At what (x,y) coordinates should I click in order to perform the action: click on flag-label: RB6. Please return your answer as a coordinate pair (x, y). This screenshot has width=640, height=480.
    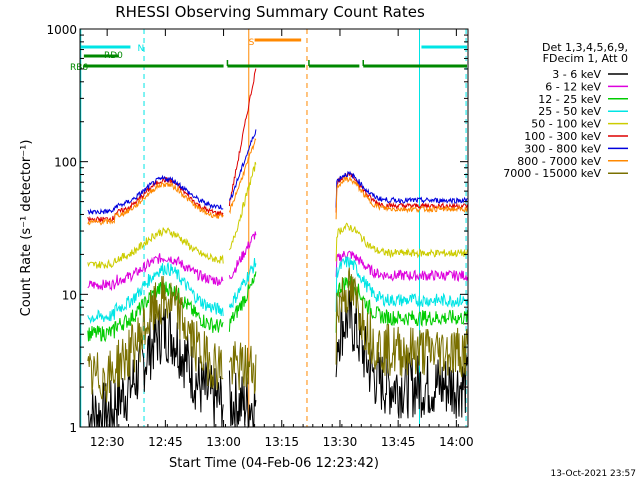
    Looking at the image, I should click on (79, 68).